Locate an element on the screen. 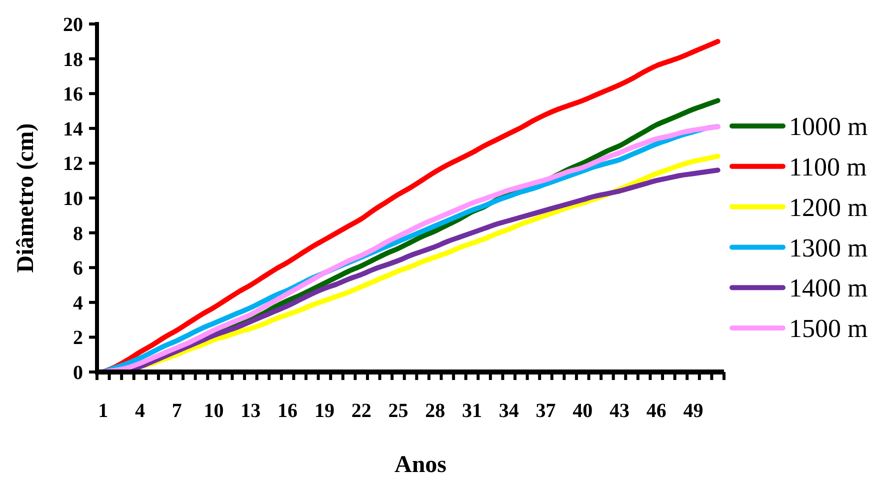  y-tick-label: 8 is located at coordinates (78, 233).